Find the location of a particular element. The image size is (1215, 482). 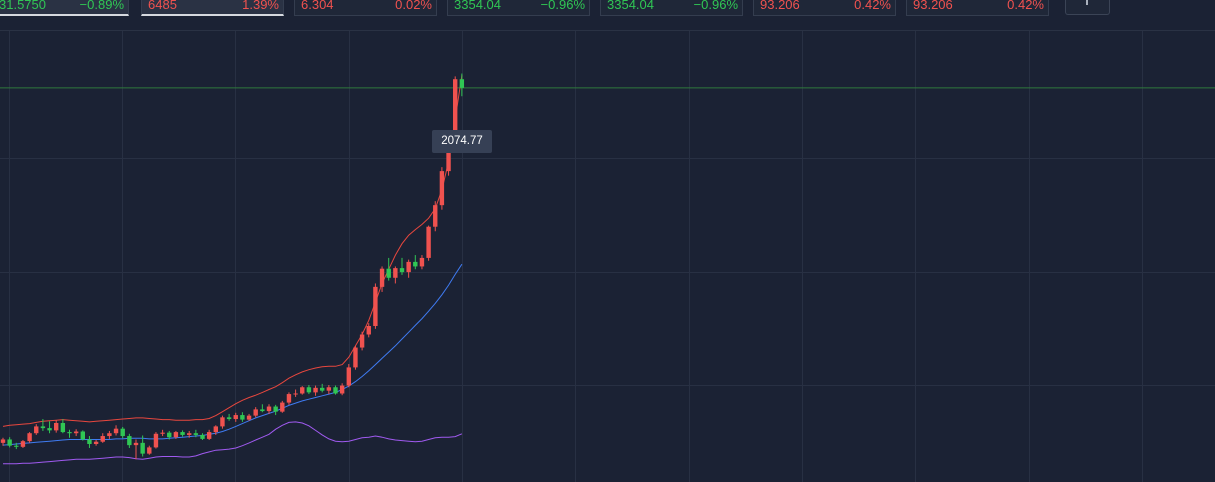

ticker-symbol: 93.206 is located at coordinates (780, 6).